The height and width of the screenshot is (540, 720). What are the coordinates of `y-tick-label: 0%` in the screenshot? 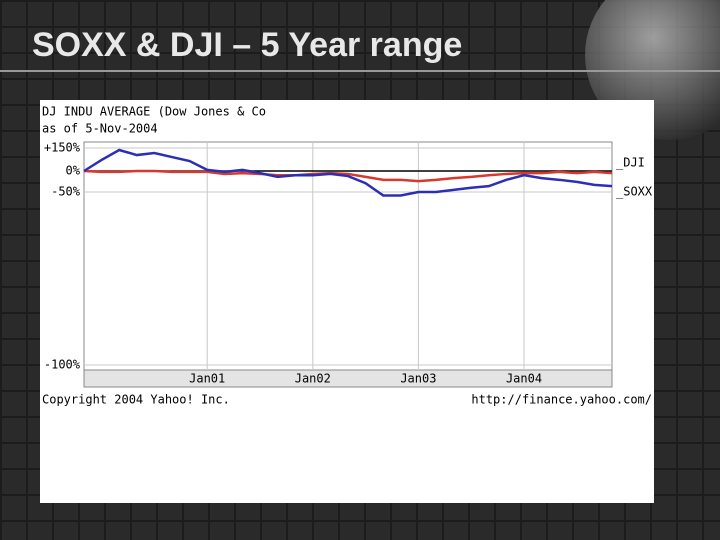 It's located at (73, 171).